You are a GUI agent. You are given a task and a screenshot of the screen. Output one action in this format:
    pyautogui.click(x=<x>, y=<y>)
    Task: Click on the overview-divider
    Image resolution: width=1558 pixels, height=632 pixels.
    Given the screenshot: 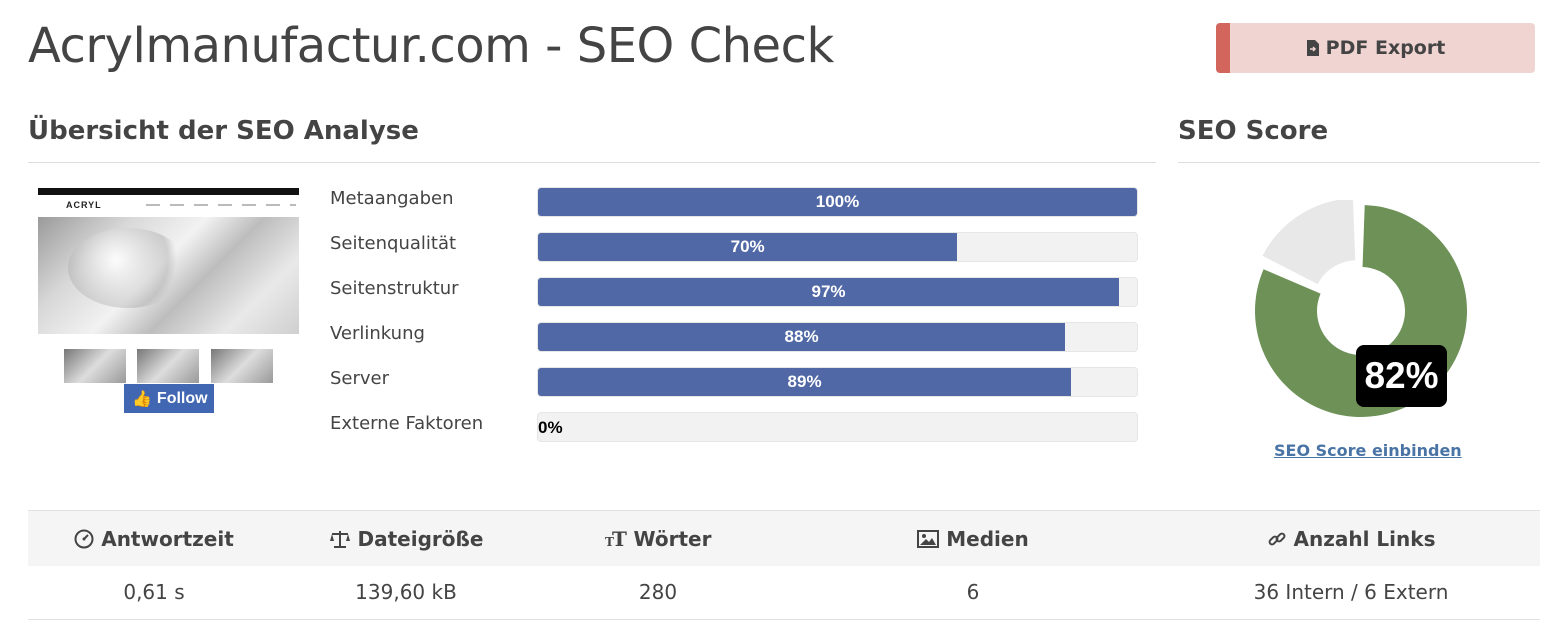 What is the action you would take?
    pyautogui.click(x=592, y=162)
    